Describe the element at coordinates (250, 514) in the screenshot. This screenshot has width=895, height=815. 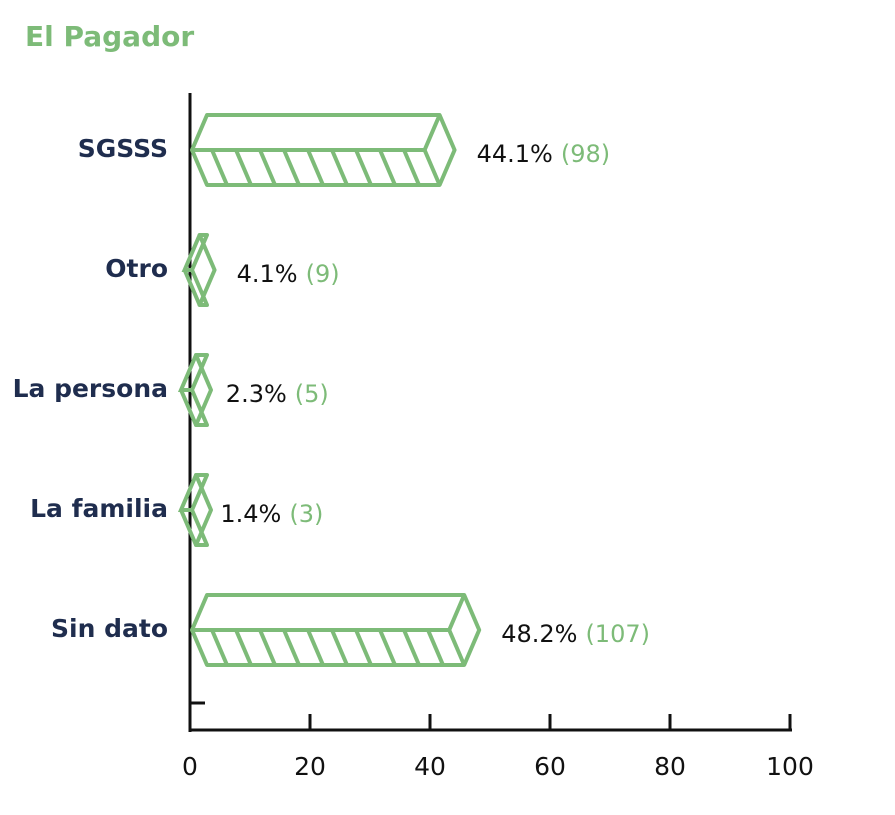
I see `value-percent: 1.4%` at that location.